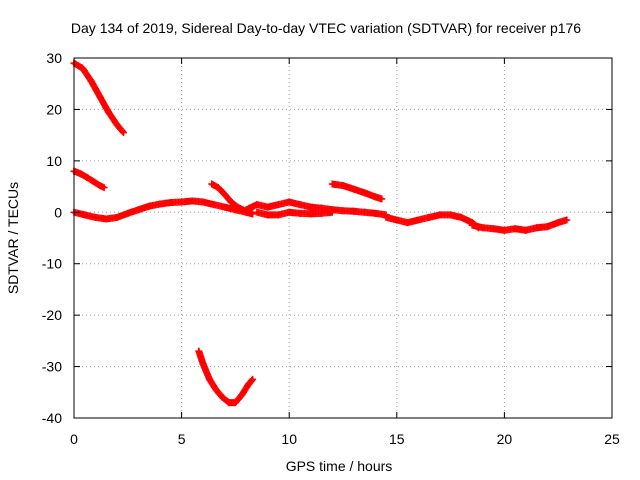 The height and width of the screenshot is (480, 640). What do you see at coordinates (58, 212) in the screenshot?
I see `y-tick-label: 0` at bounding box center [58, 212].